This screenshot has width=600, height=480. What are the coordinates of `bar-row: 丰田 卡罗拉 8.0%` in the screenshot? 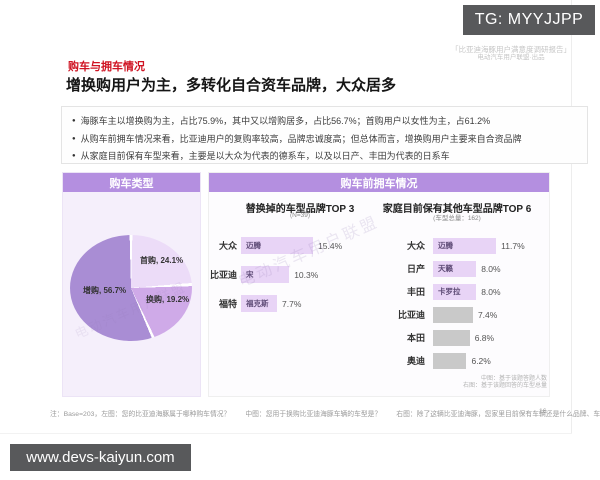 It's located at (453, 291).